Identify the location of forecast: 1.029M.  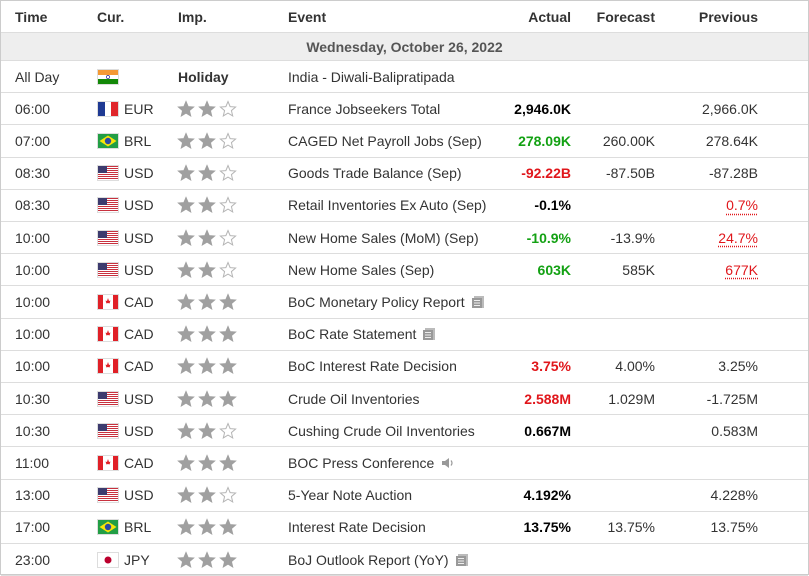
(631, 398).